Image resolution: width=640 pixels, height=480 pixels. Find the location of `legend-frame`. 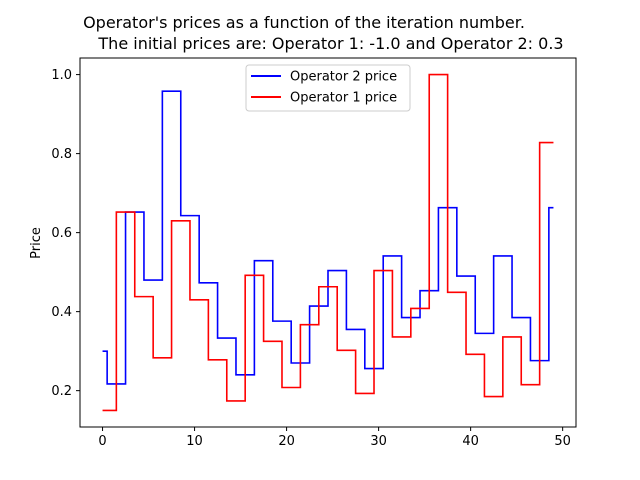

legend-frame is located at coordinates (328, 88).